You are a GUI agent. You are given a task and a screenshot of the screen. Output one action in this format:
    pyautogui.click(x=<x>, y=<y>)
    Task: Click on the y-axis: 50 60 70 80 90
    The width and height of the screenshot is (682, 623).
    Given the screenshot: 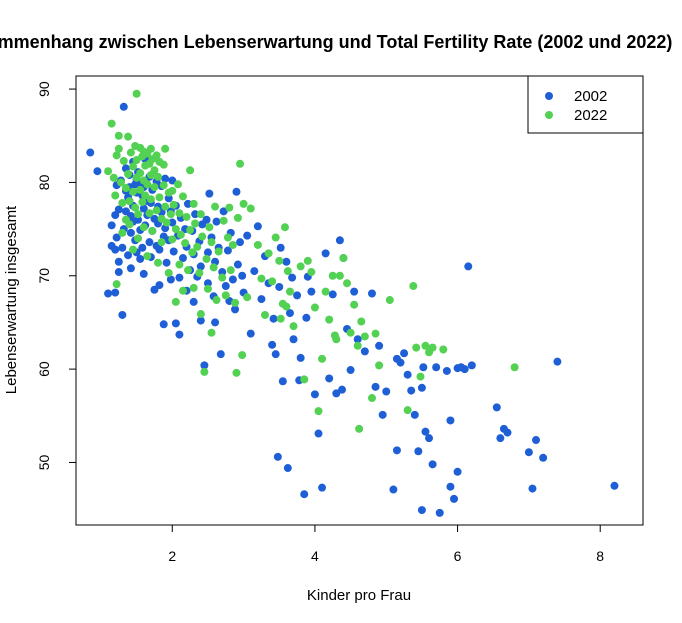 What is the action you would take?
    pyautogui.click(x=56, y=275)
    